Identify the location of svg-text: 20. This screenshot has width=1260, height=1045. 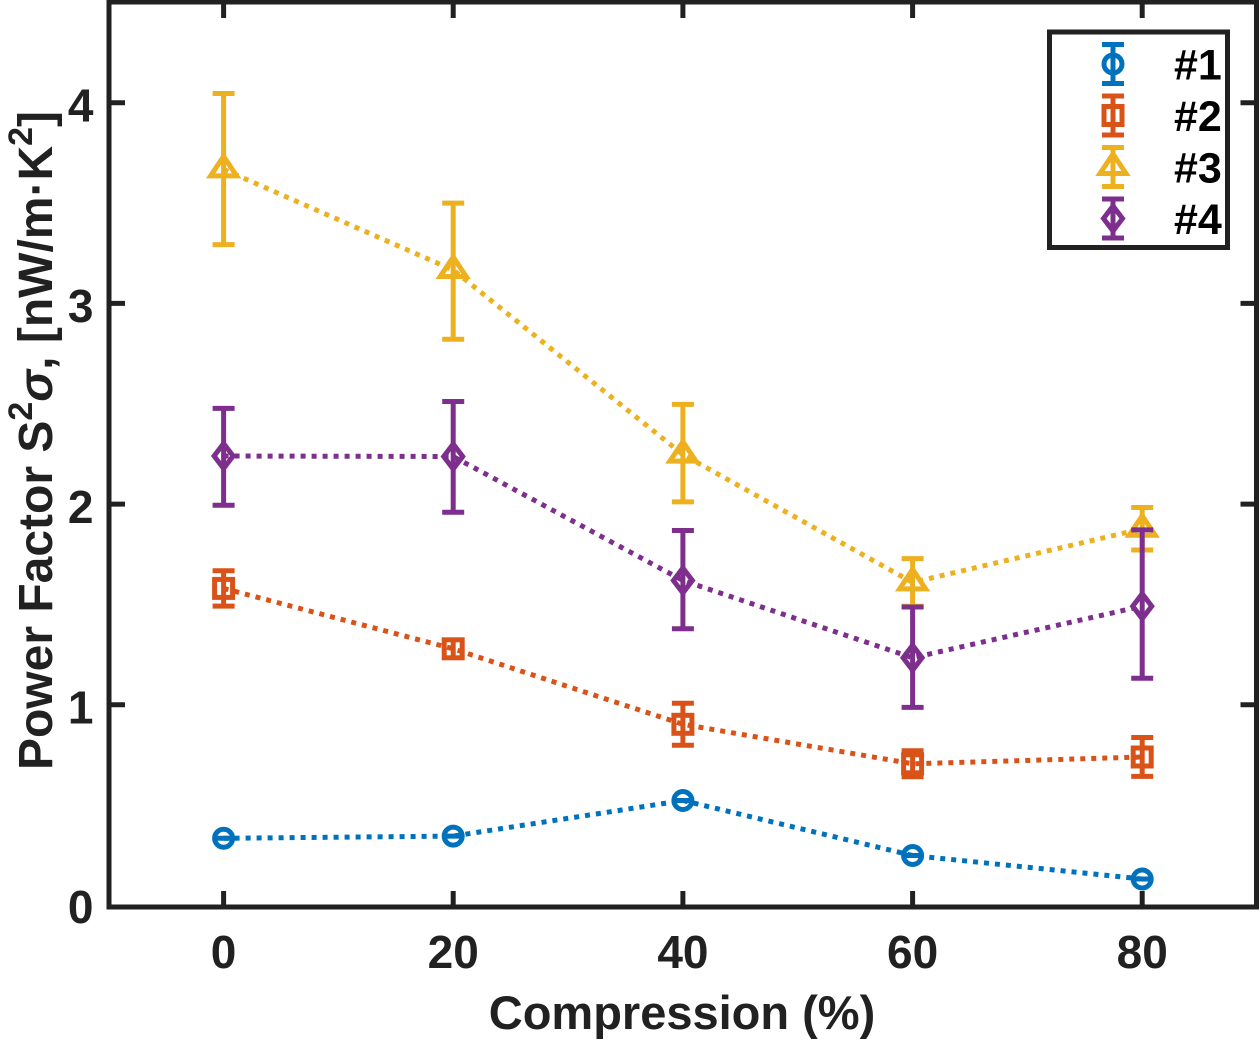
(453, 952).